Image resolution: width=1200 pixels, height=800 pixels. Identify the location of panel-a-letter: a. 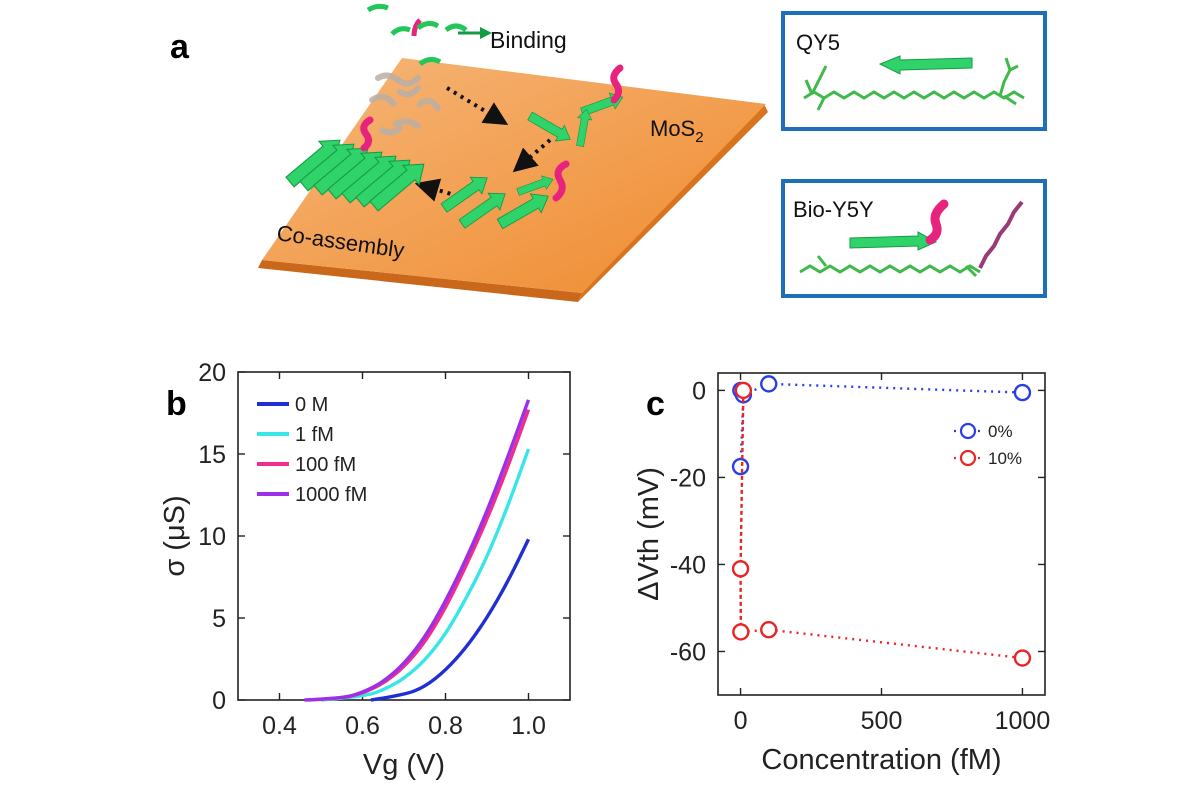
(180, 47).